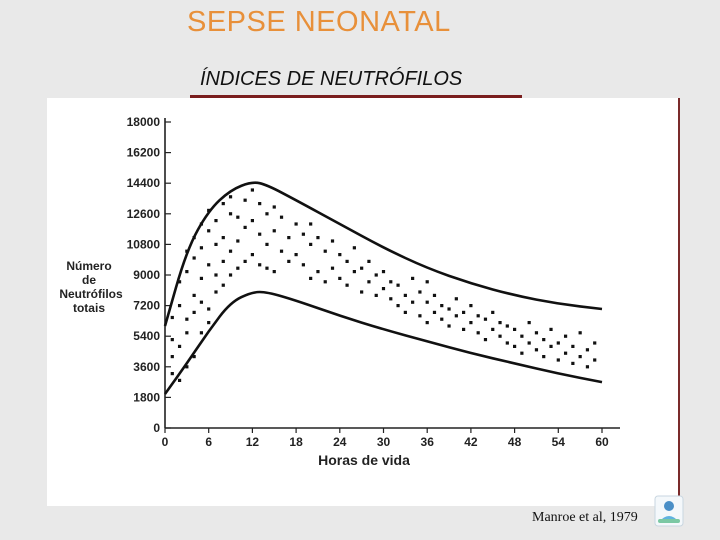 This screenshot has width=720, height=540. I want to click on y-tick-label: 16200, so click(144, 153).